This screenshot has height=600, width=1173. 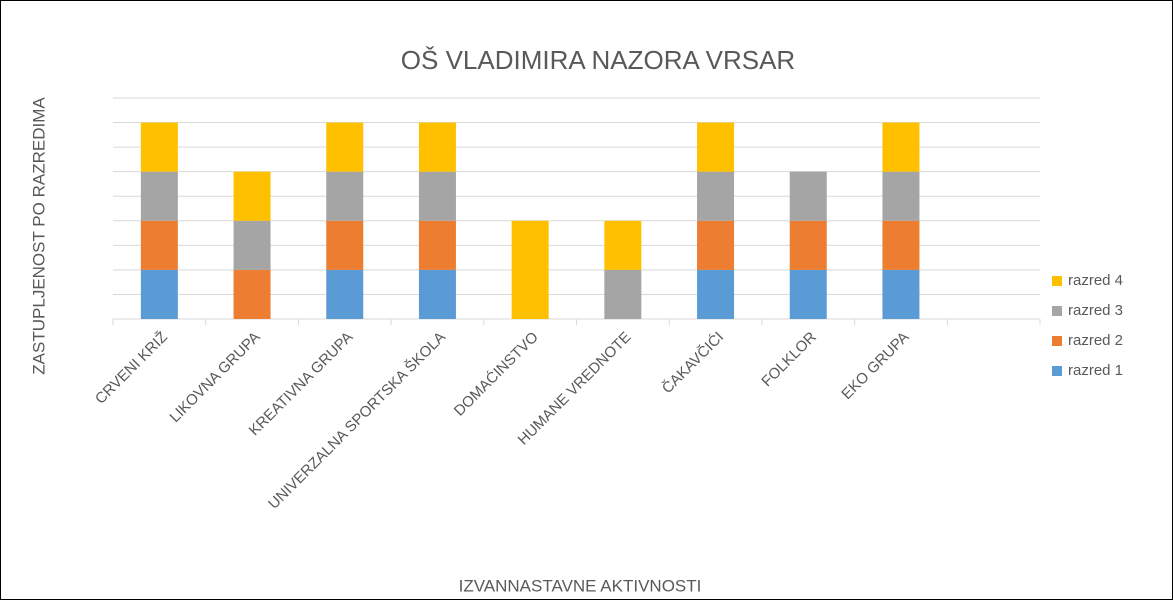 I want to click on y-axis-label: ZASTUPLJENOST PO RAZREDIMA, so click(x=38, y=236).